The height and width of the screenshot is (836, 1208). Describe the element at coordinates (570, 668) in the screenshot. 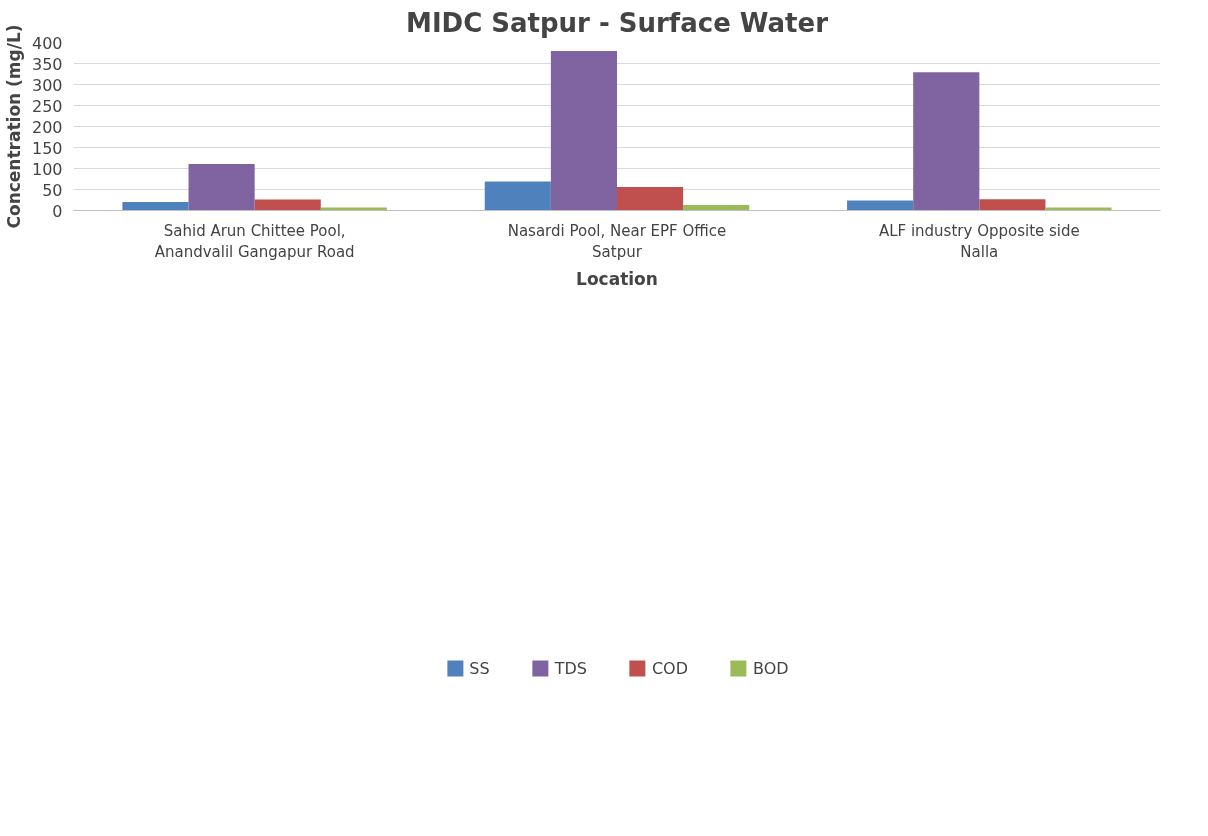

I see `legend-label: TDS` at that location.